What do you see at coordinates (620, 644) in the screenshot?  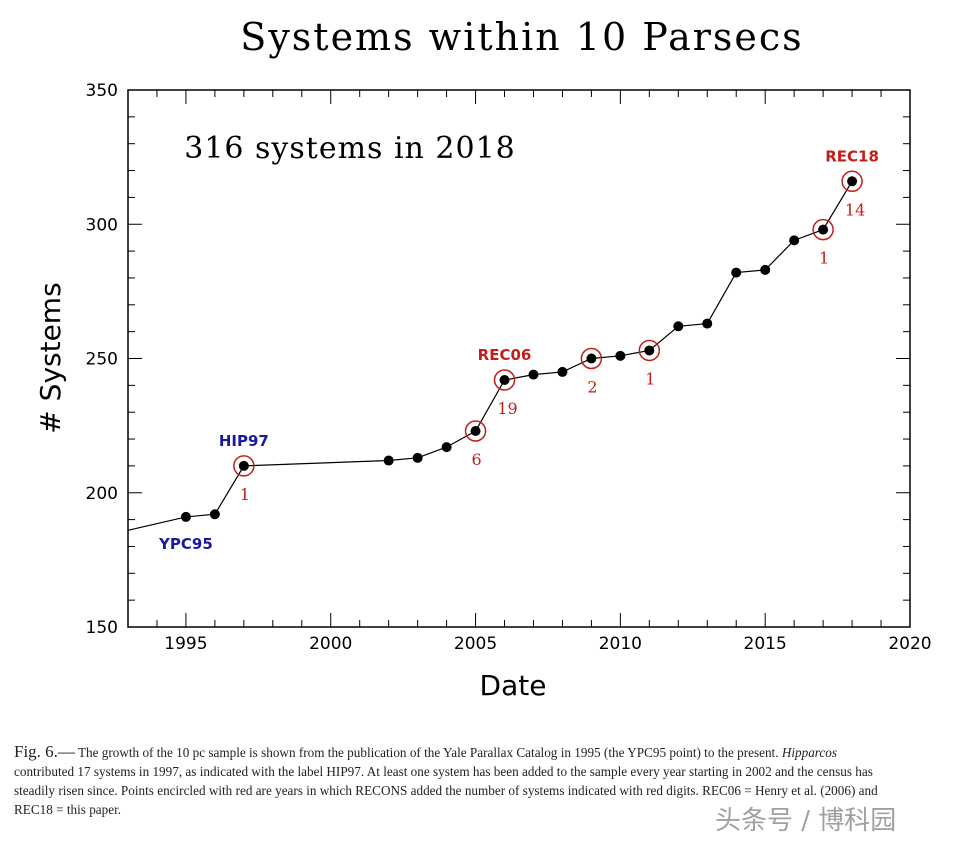 I see `x-tick-label: 2010` at bounding box center [620, 644].